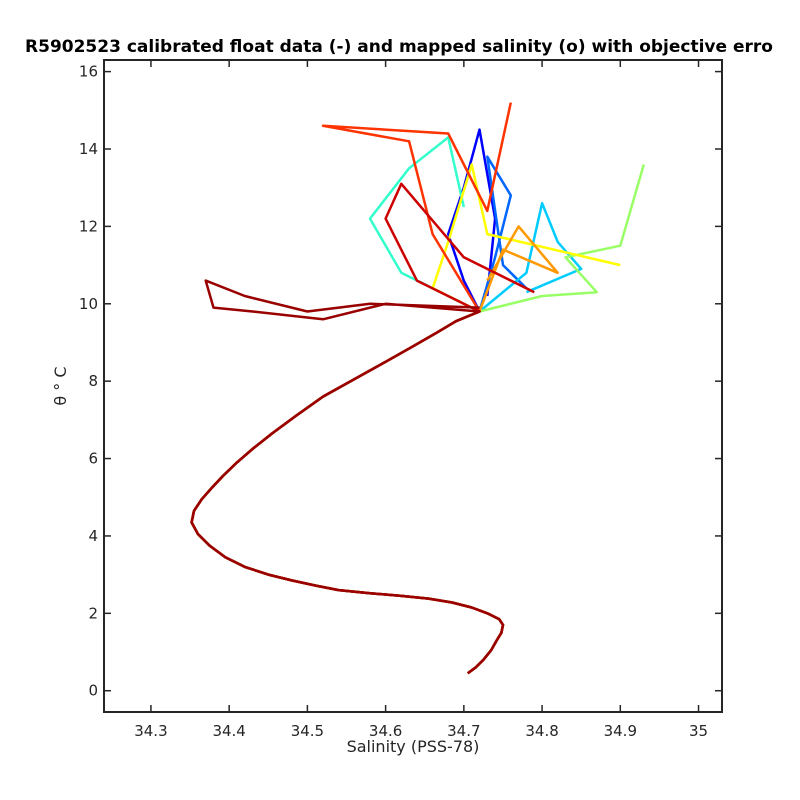 This screenshot has width=800, height=800. What do you see at coordinates (385, 731) in the screenshot?
I see `x-tick-label: 34.6` at bounding box center [385, 731].